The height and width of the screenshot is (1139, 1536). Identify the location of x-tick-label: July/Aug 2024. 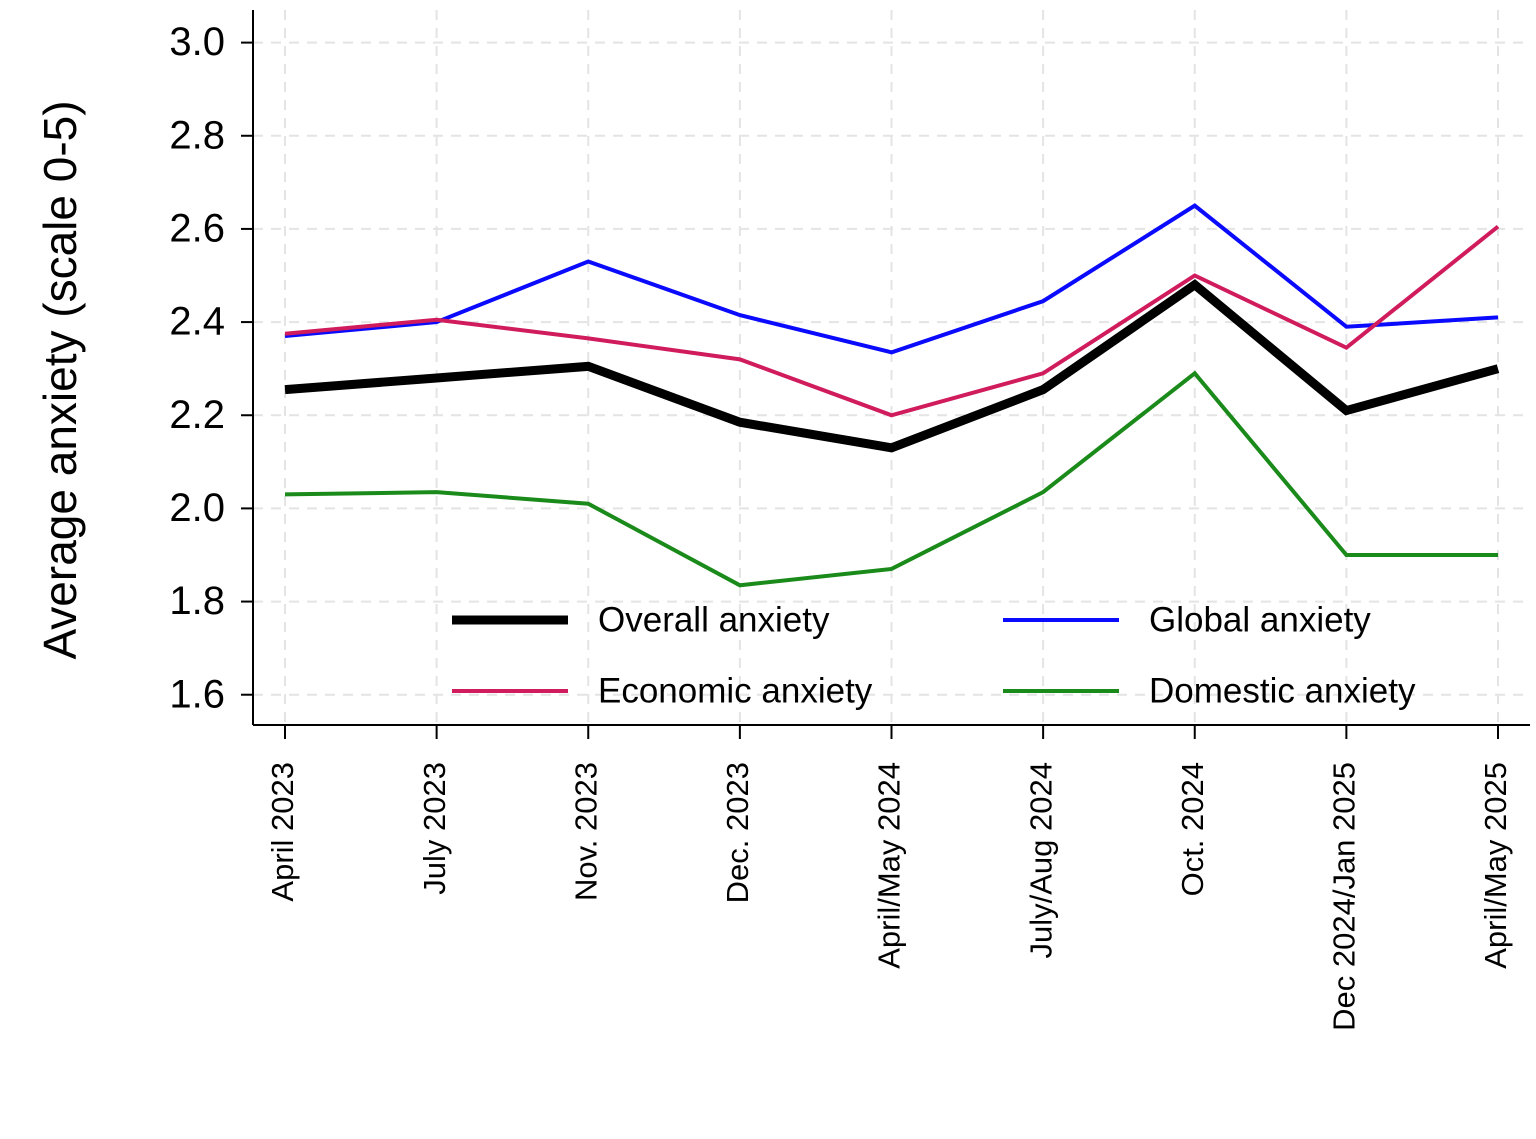
(1040, 860).